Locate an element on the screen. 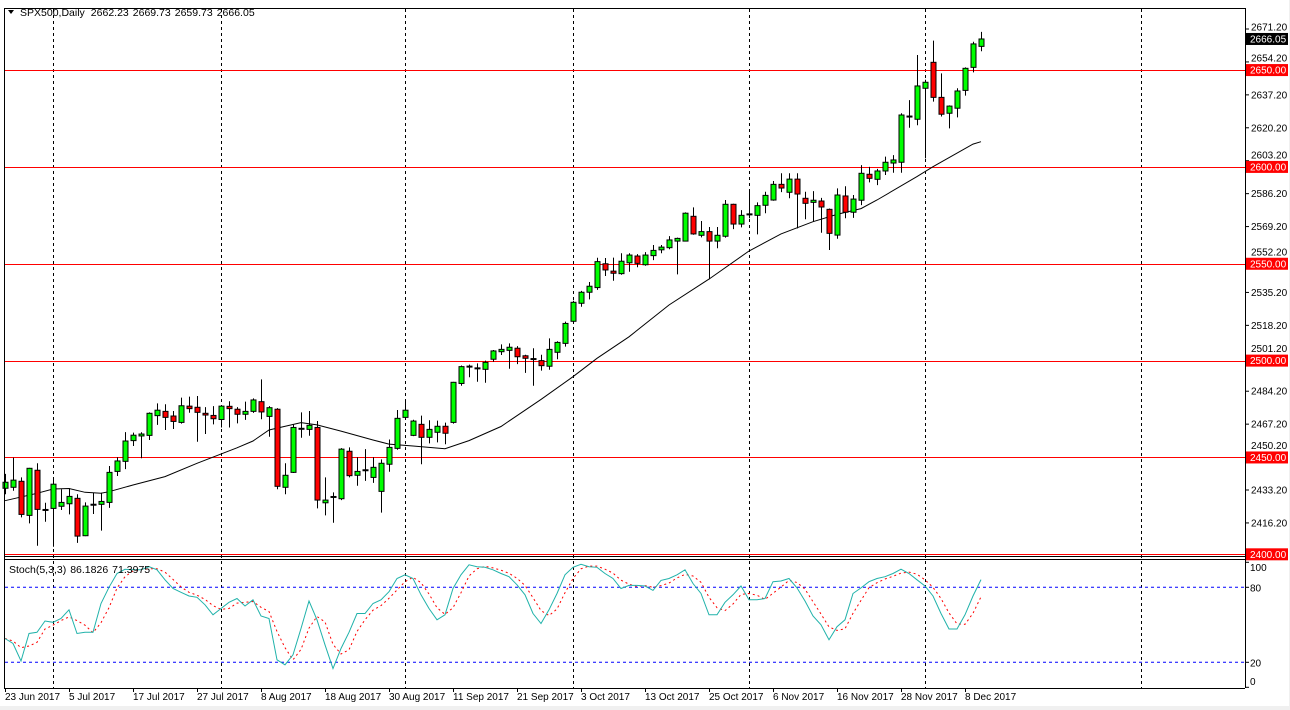 The width and height of the screenshot is (1290, 710). time-tick-label: 5 Jul 2017 is located at coordinates (92, 697).